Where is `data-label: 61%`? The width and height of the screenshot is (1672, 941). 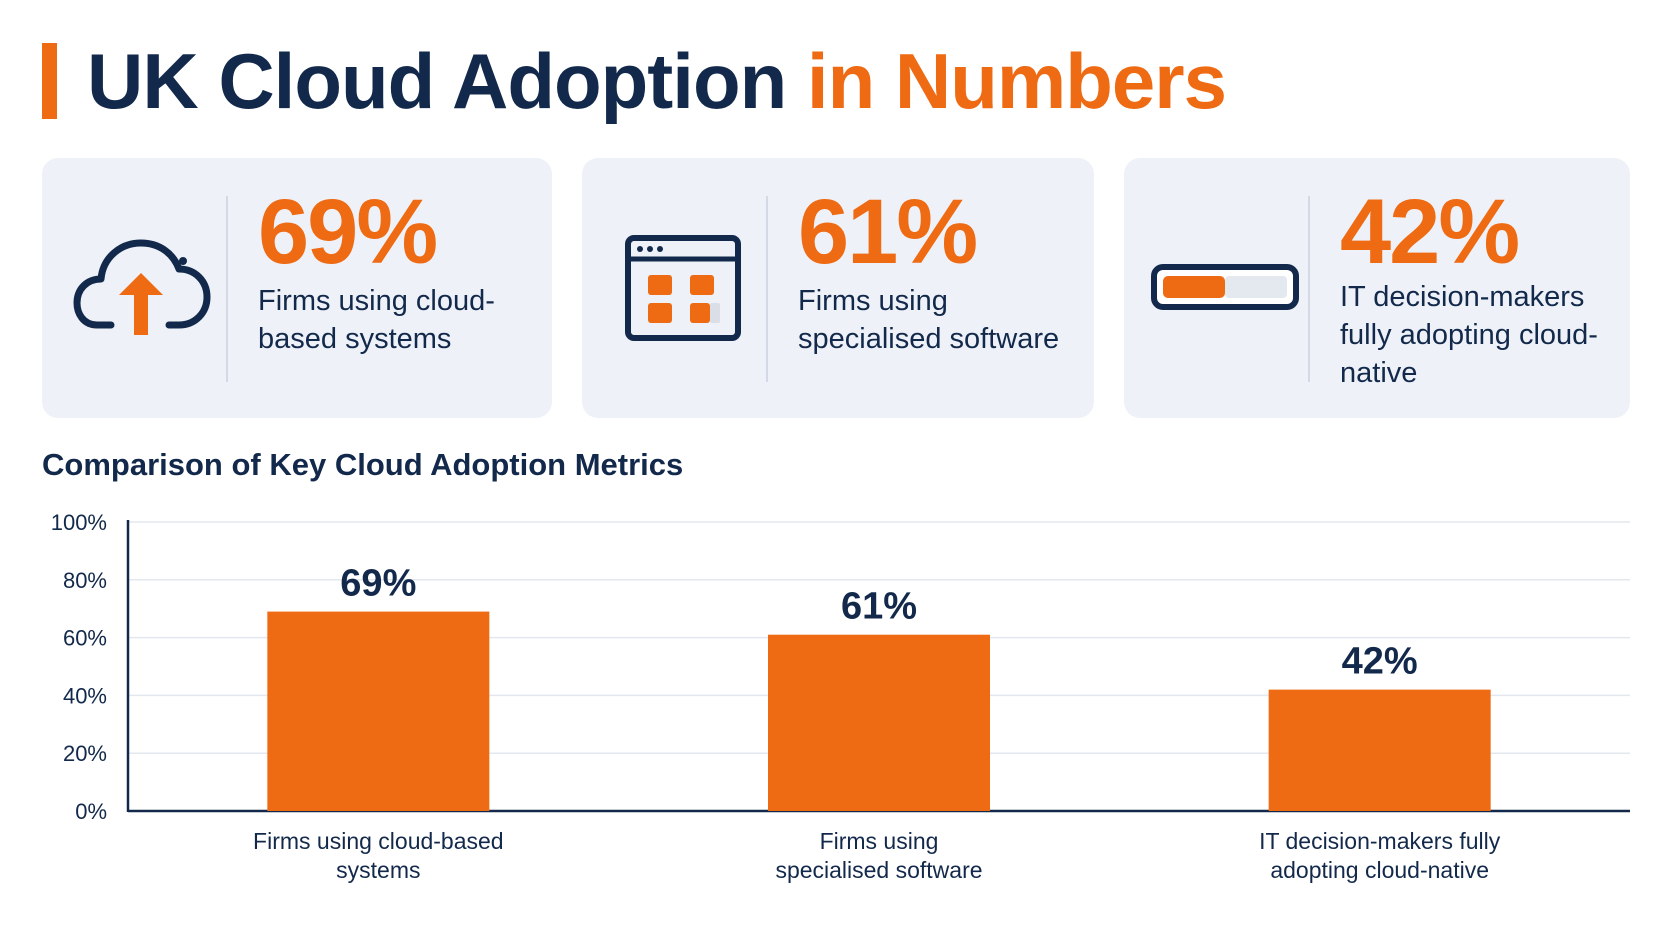 data-label: 61% is located at coordinates (879, 607).